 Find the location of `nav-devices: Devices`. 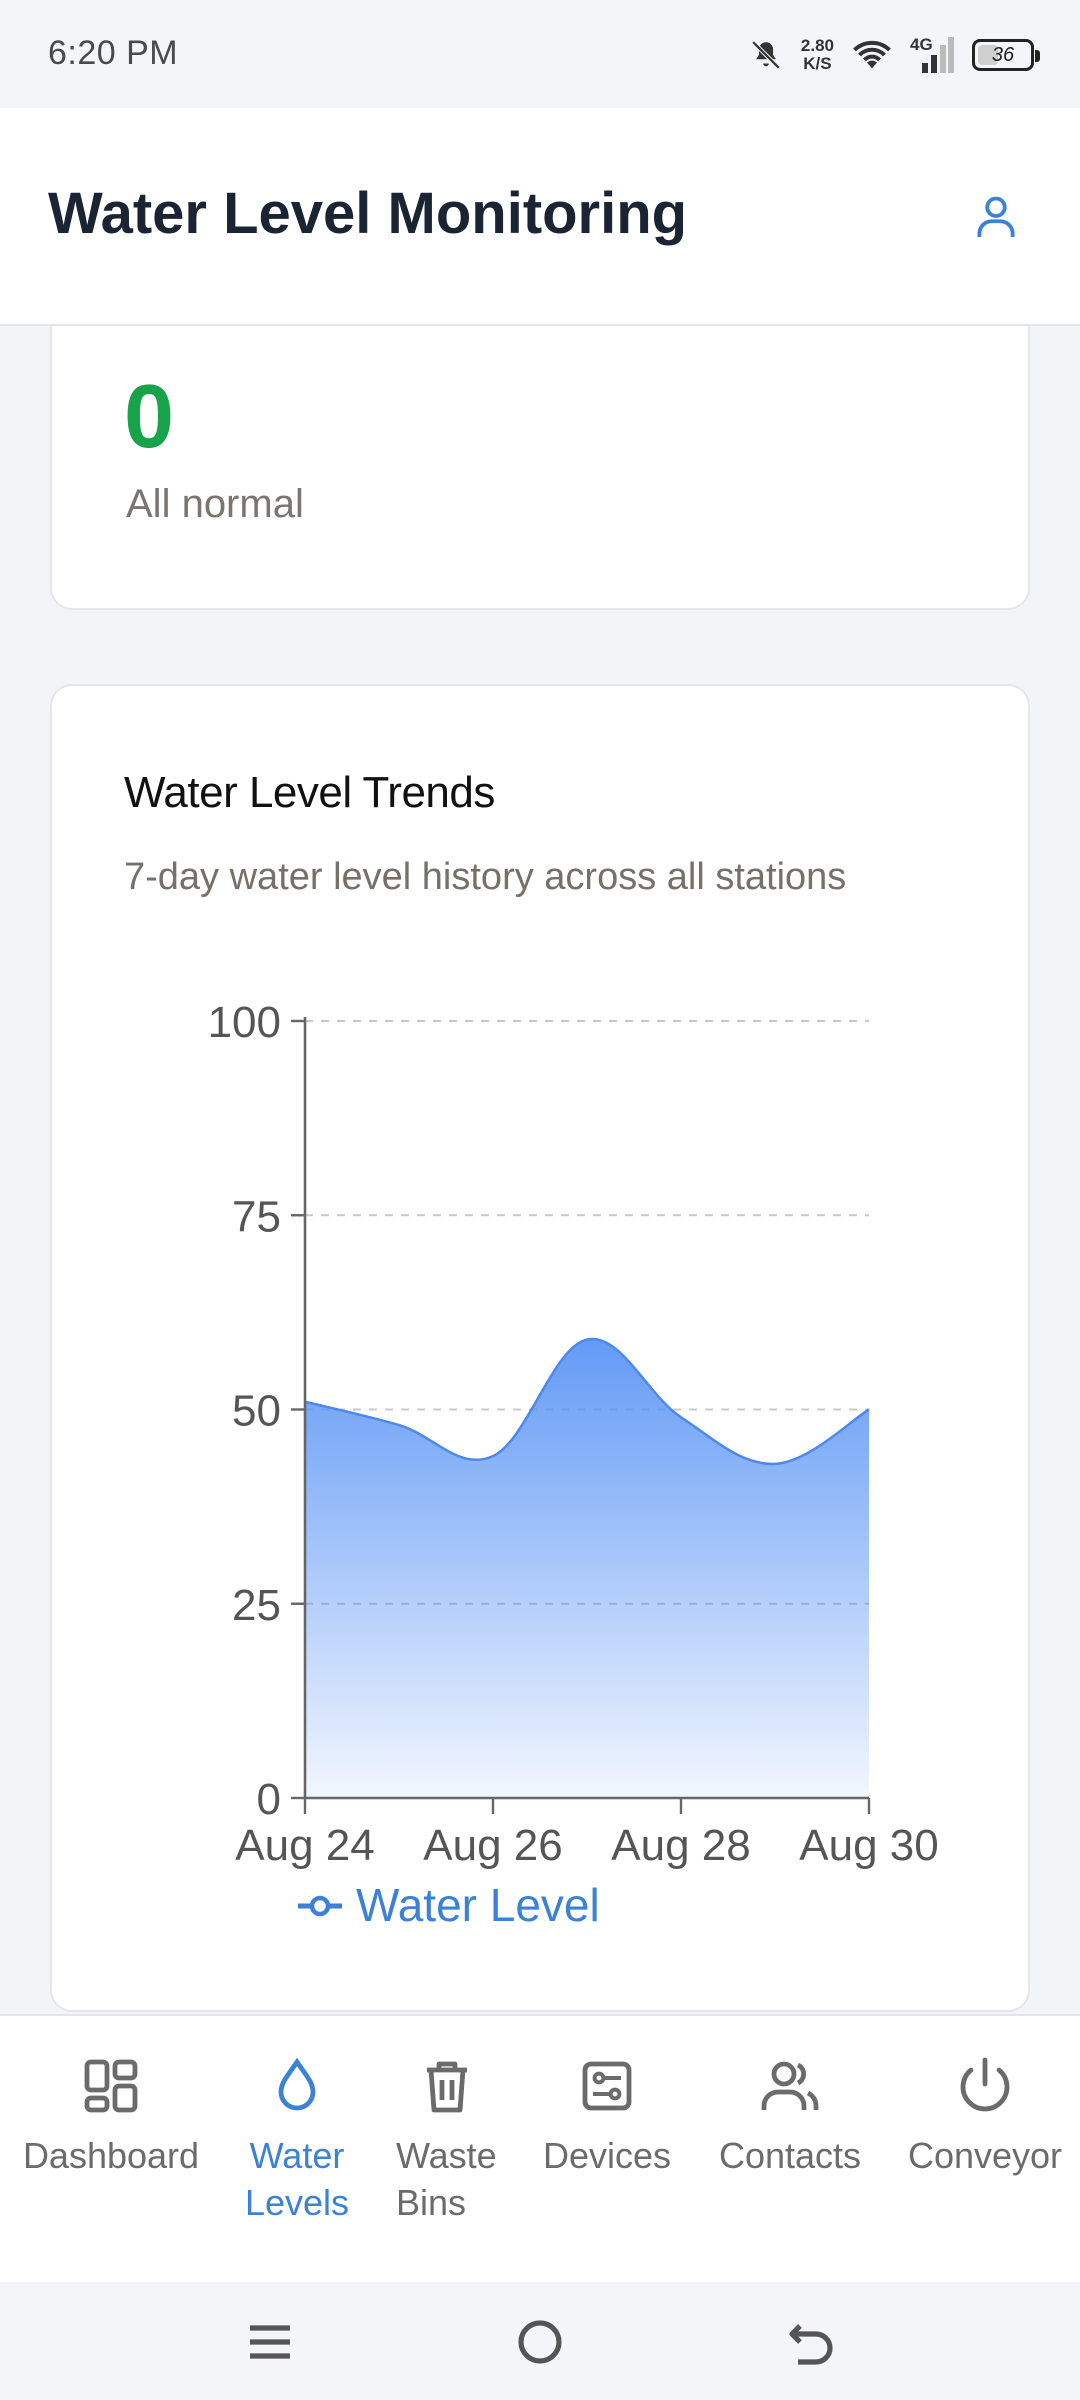

nav-devices: Devices is located at coordinates (607, 2116).